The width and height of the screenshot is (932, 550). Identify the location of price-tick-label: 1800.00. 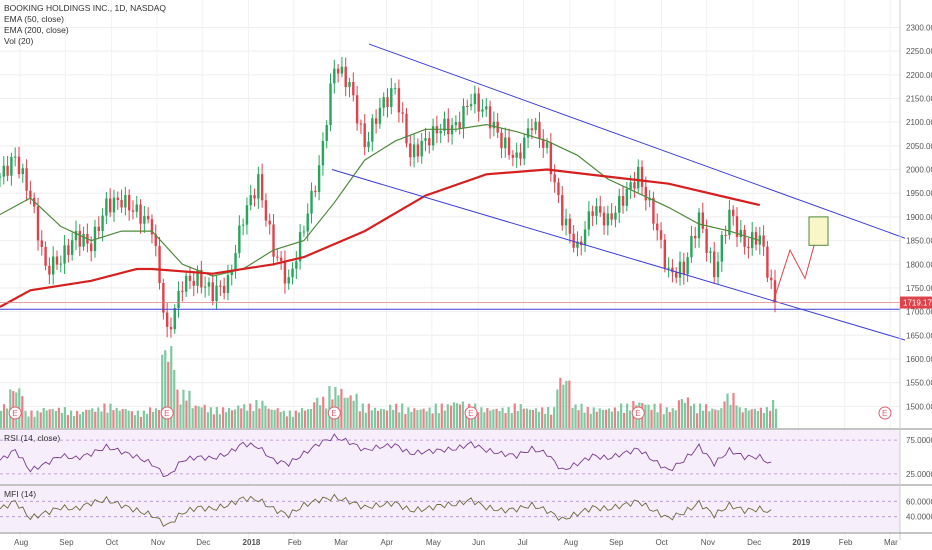
(919, 264).